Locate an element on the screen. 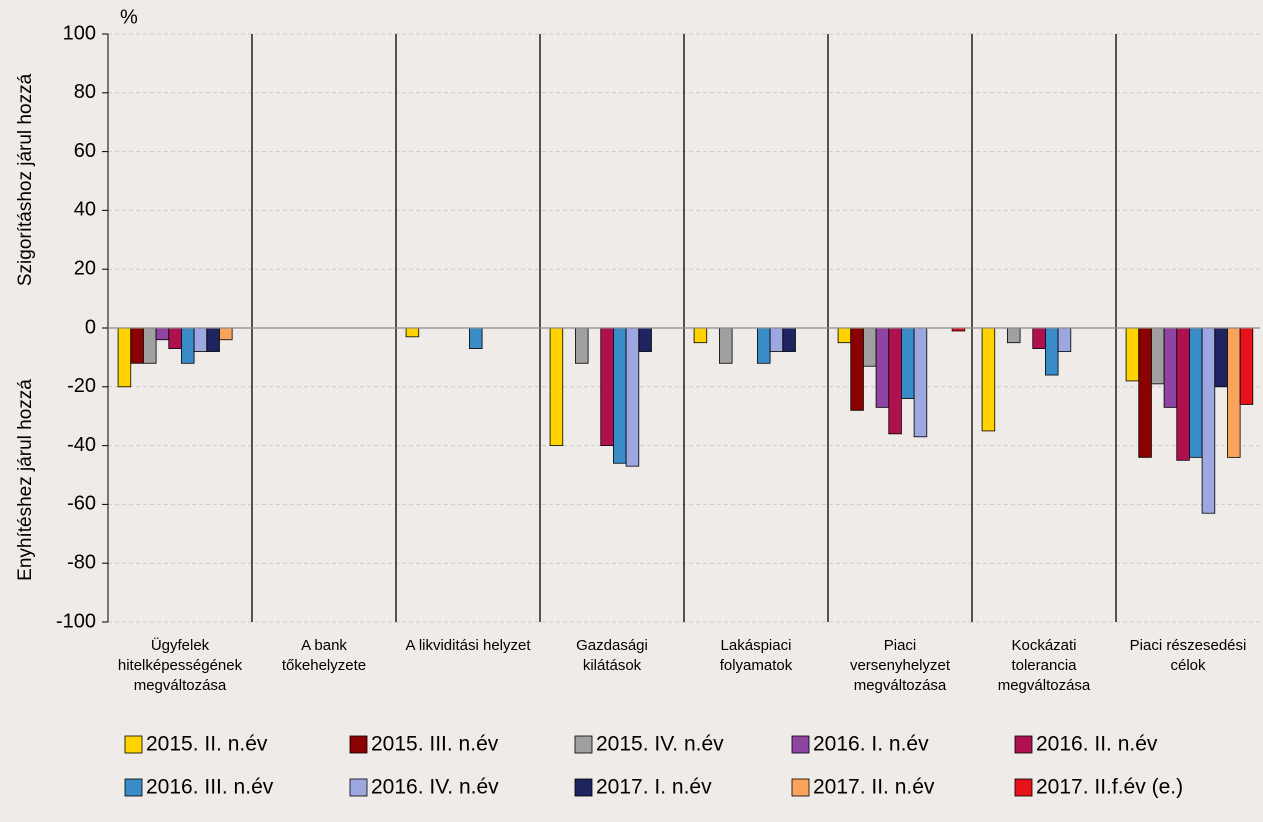  legend-label: 2016. IV. n.év is located at coordinates (435, 787).